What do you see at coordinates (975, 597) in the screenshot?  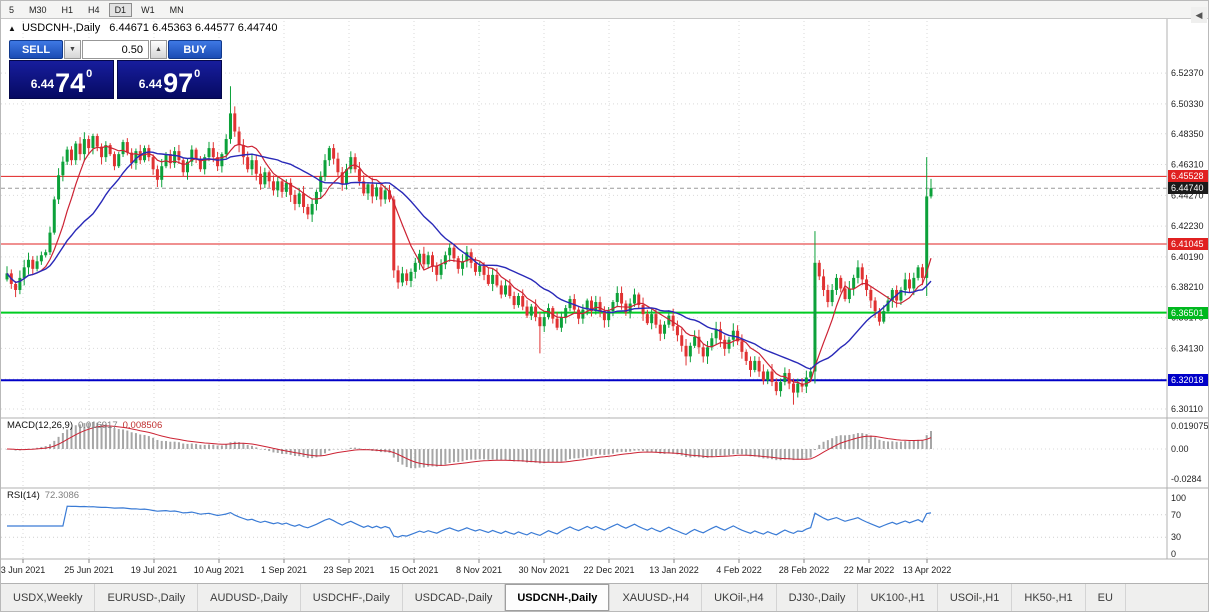 I see `chart-tab-usoil-h1: USOil-,H1` at bounding box center [975, 597].